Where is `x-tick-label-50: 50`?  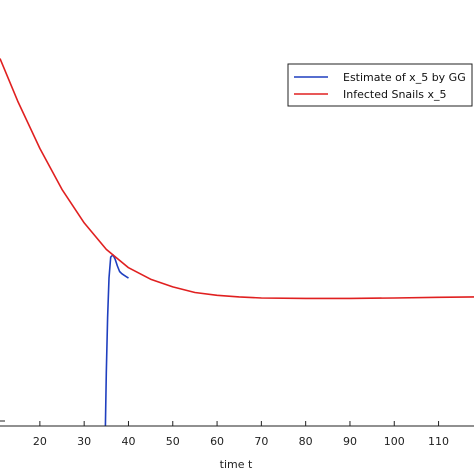
x-tick-label-50: 50 is located at coordinates (173, 441).